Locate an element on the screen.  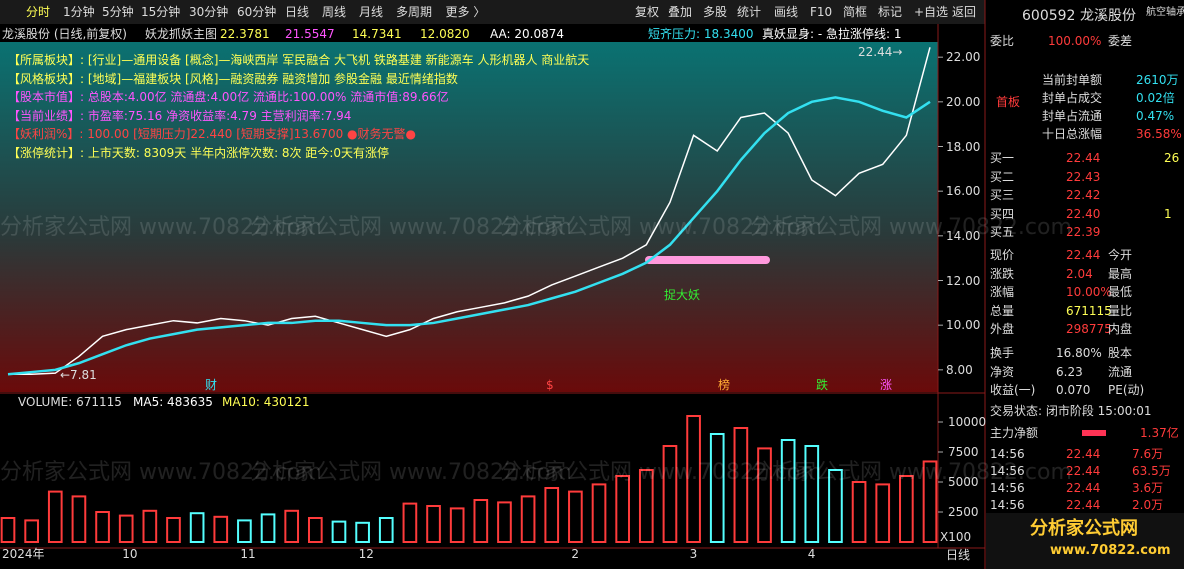
tab: 5分钟 is located at coordinates (118, 12).